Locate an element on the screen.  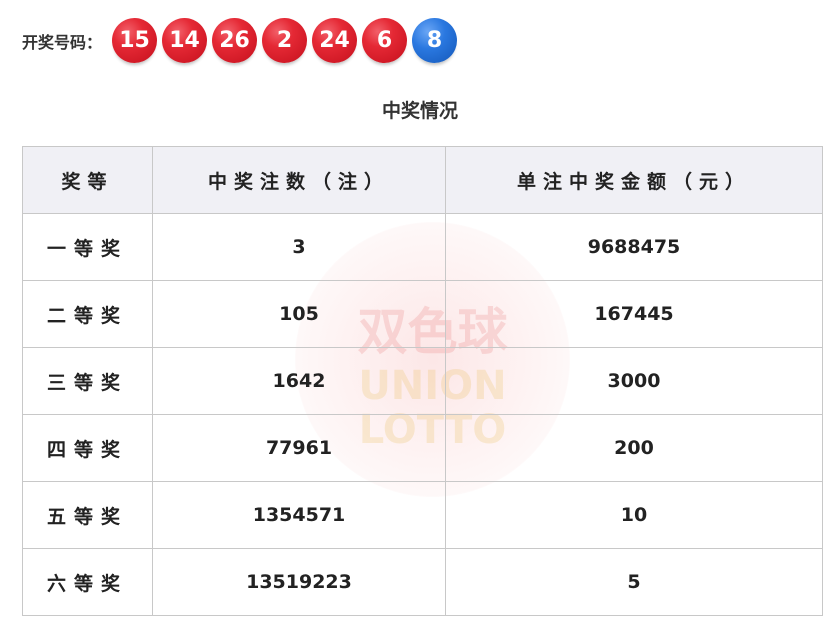
draw-numbers: 开奖号码： 15 14 26 2 24 6 8 is located at coordinates (242, 40).